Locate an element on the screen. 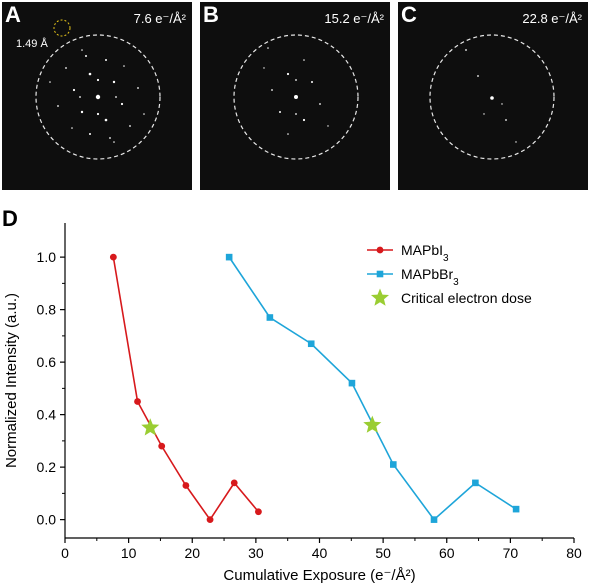 The height and width of the screenshot is (586, 598). panel-letter-a: A is located at coordinates (13, 14).